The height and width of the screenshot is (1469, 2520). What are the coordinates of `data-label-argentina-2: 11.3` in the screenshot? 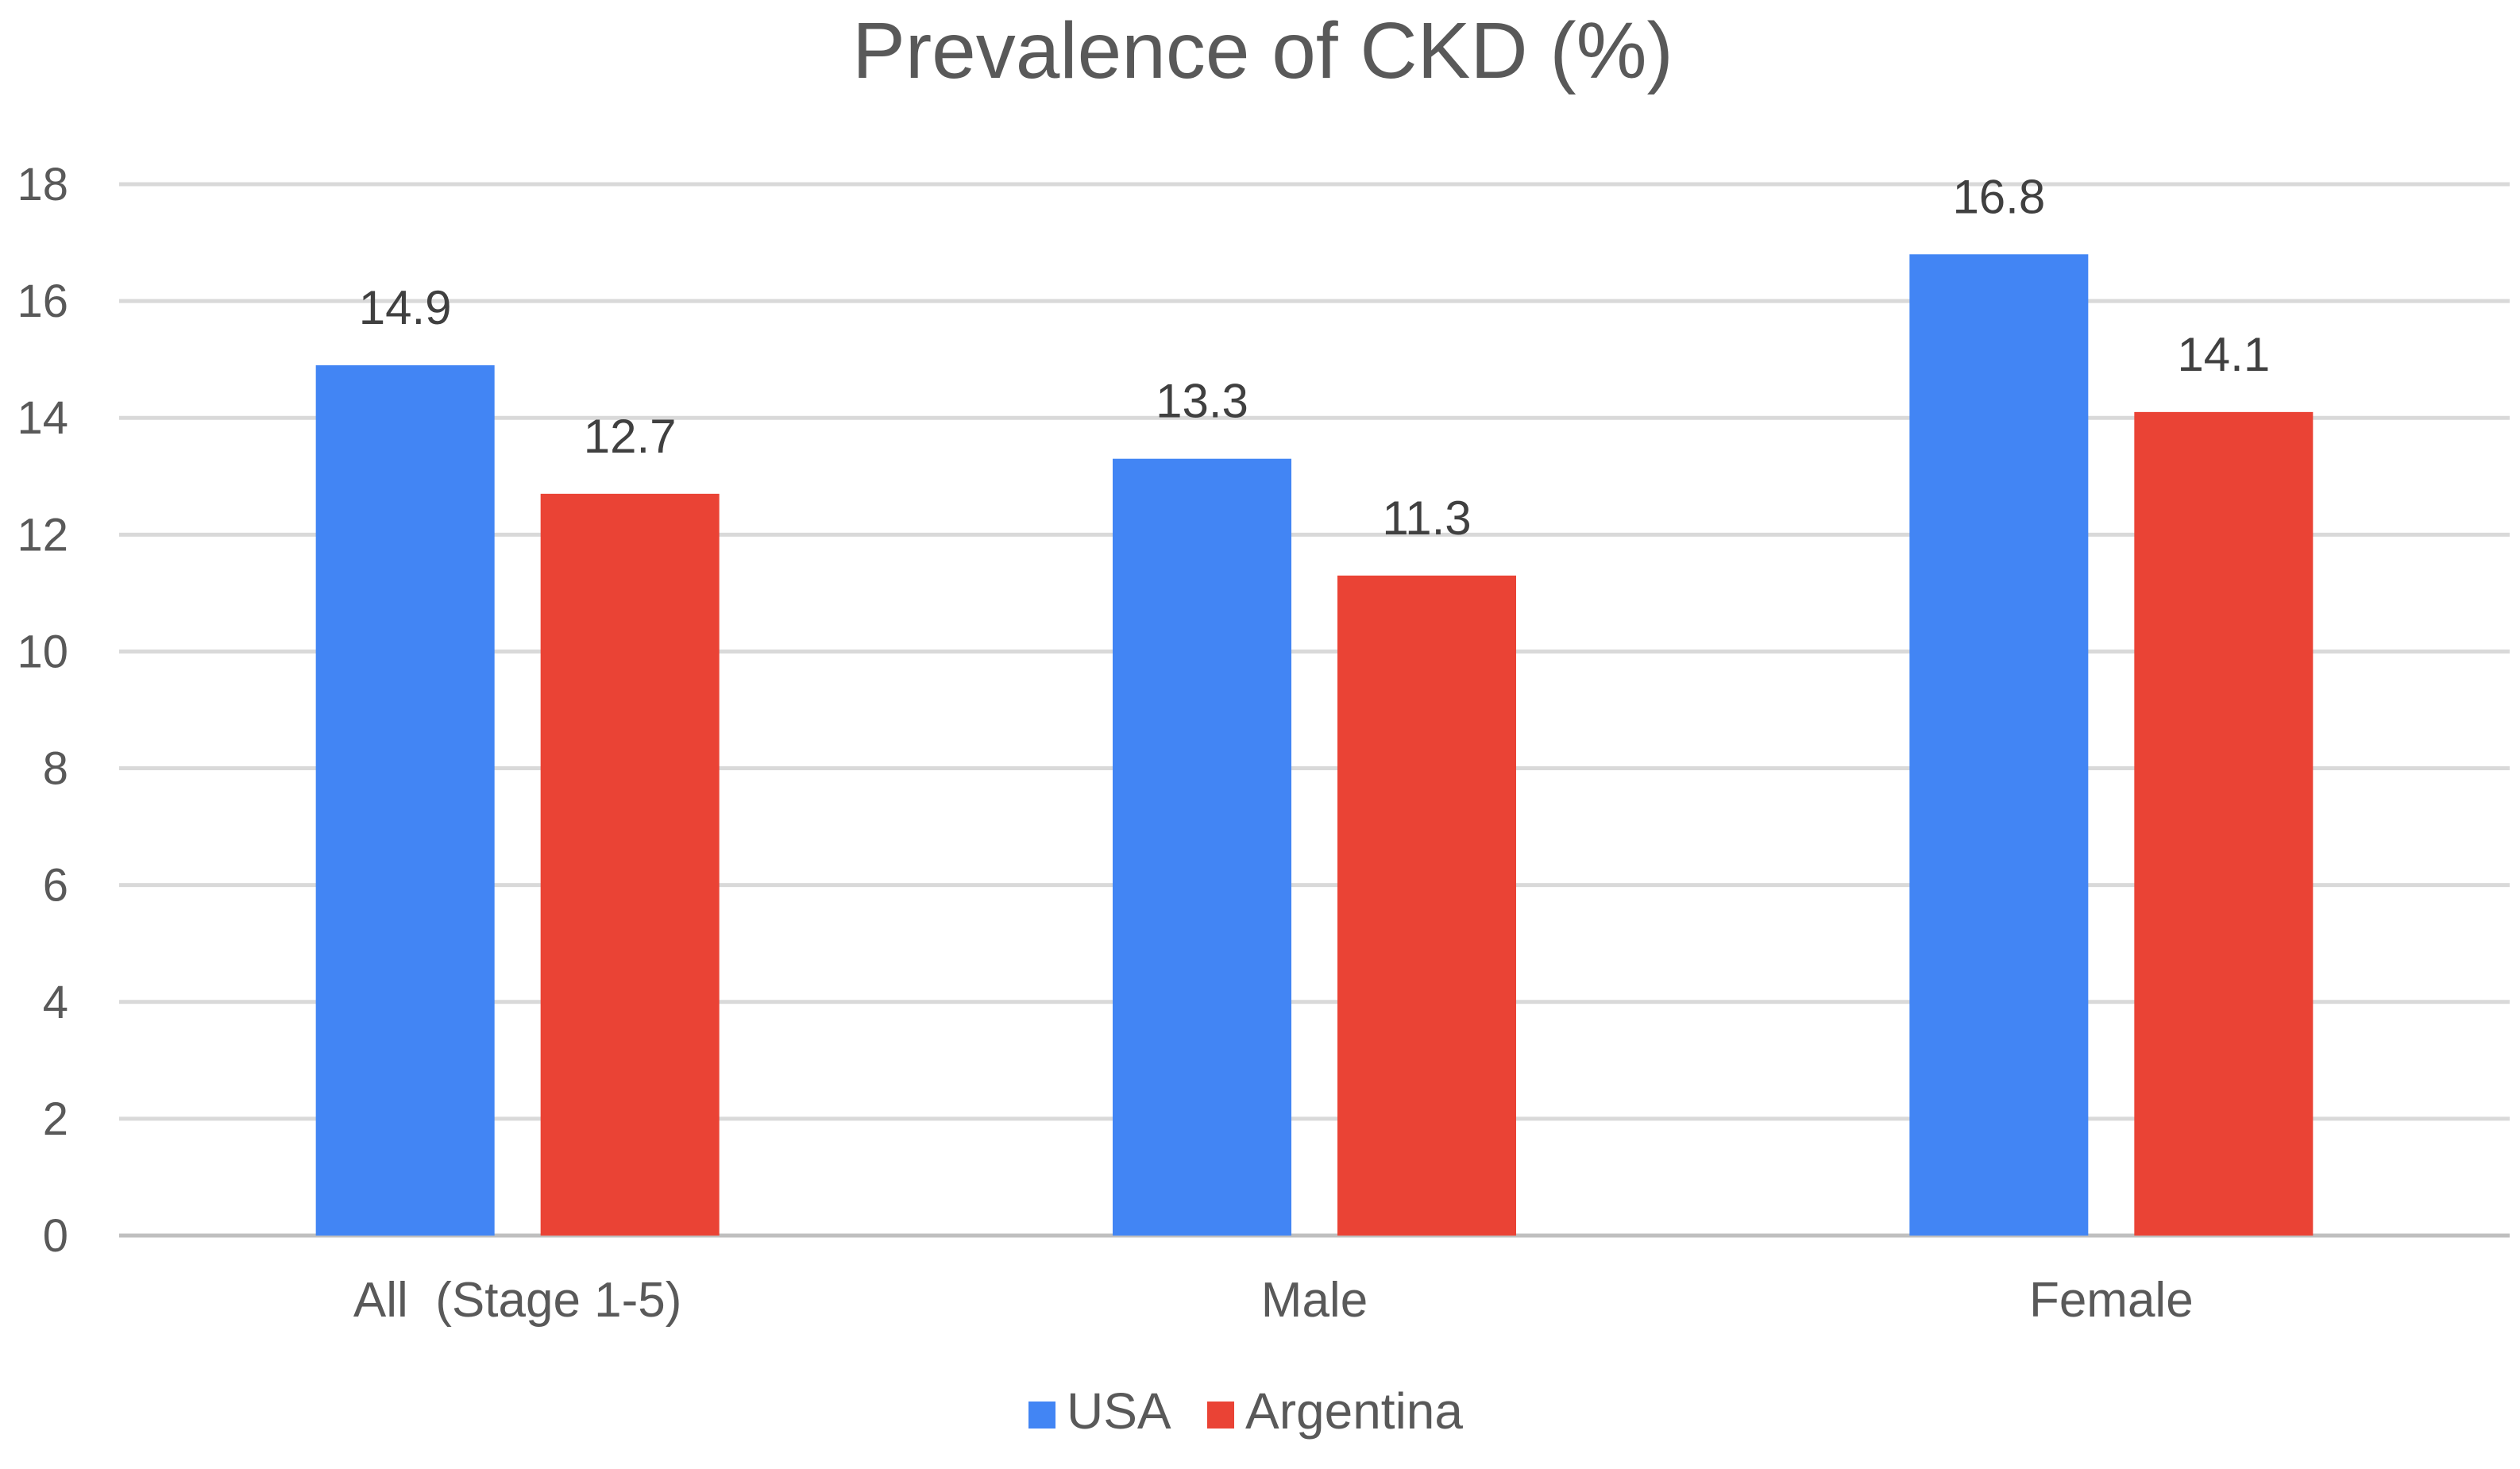 It's located at (1426, 518).